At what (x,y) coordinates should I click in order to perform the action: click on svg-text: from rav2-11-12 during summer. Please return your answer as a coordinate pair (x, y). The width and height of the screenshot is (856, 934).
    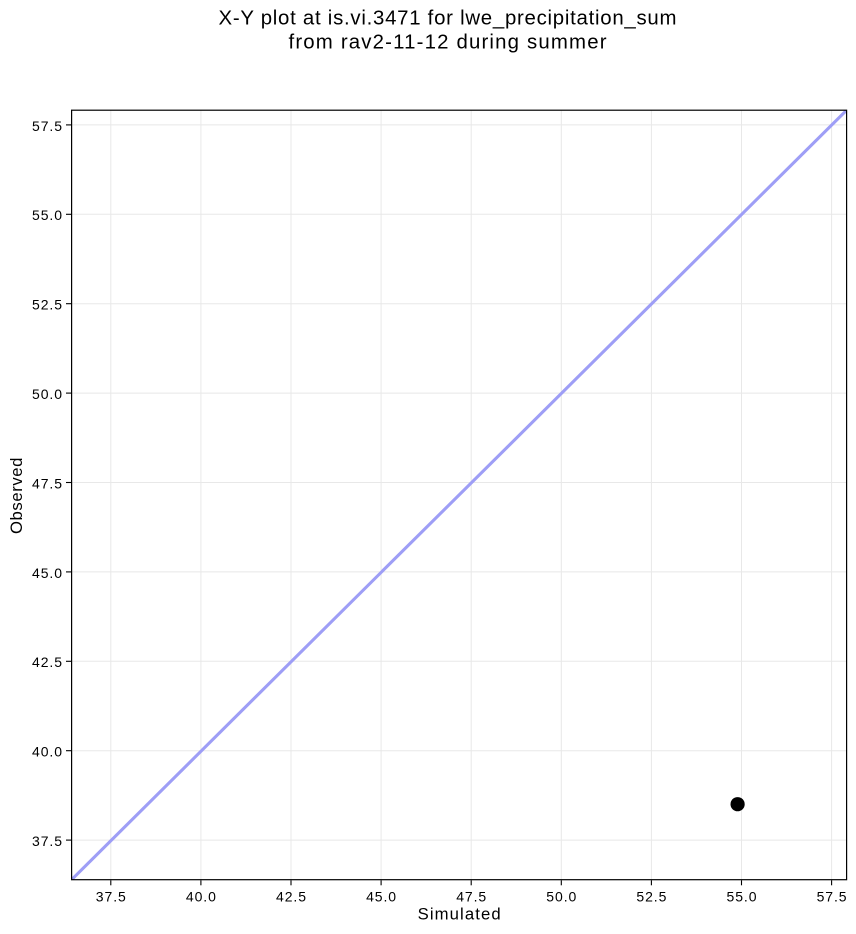
    Looking at the image, I should click on (448, 42).